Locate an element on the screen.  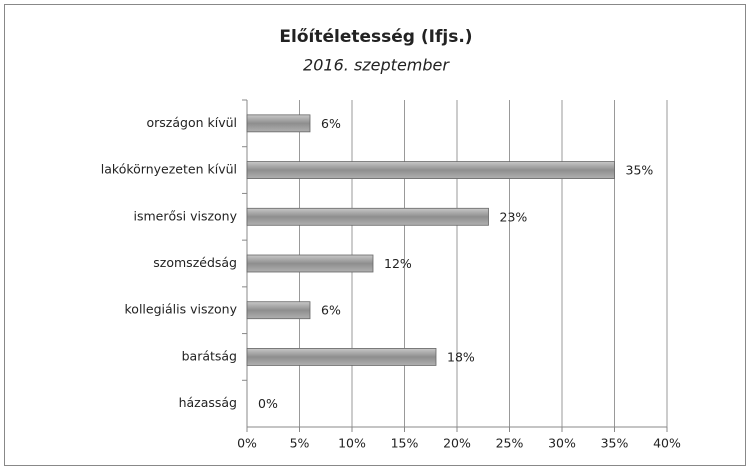
x-tick-label: 5% is located at coordinates (300, 443).